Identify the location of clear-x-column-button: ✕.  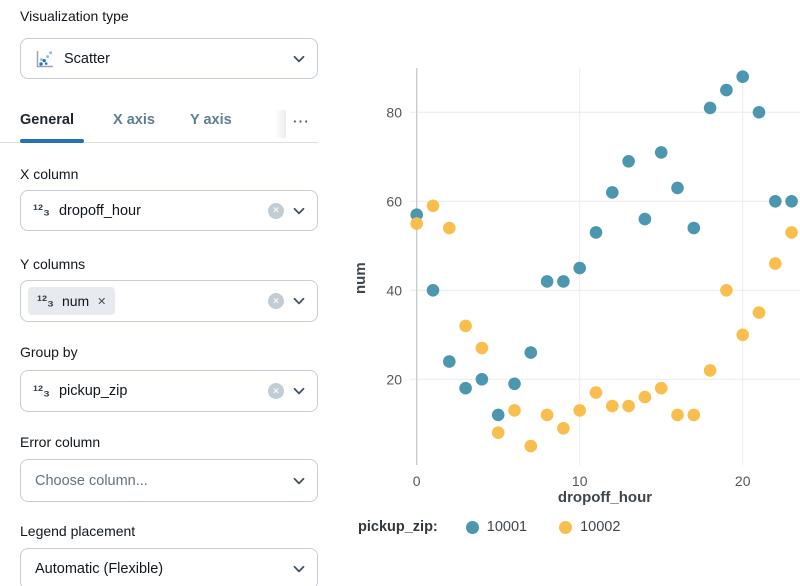
(276, 210).